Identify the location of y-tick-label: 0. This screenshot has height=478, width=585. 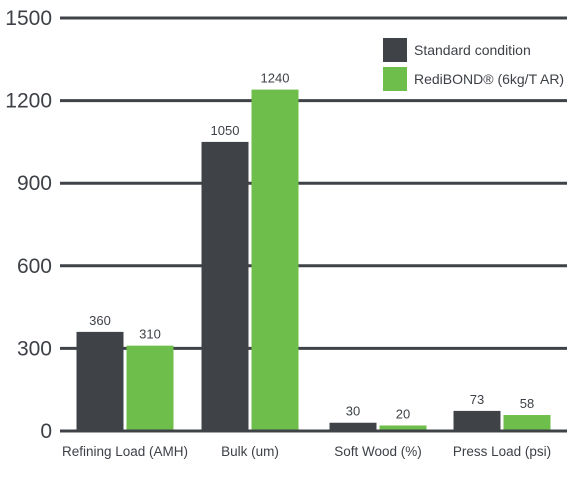
(46, 431).